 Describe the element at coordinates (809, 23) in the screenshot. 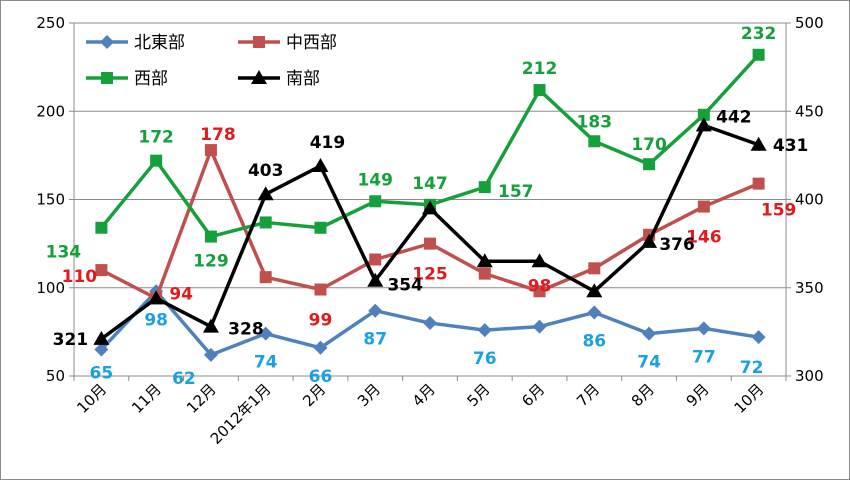

I see `y-right-tick-label: 500` at that location.